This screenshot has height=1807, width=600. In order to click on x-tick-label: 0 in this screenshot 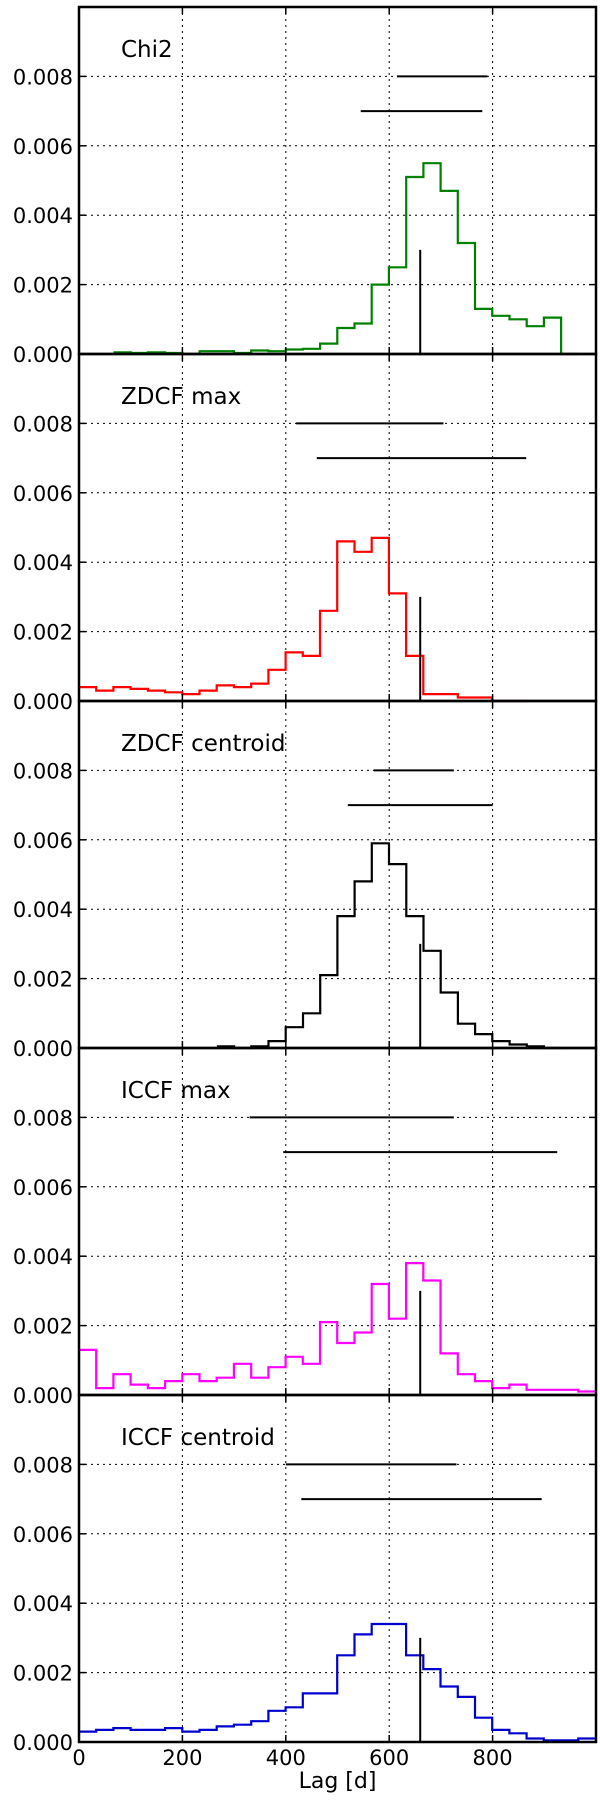, I will do `click(78, 1758)`.